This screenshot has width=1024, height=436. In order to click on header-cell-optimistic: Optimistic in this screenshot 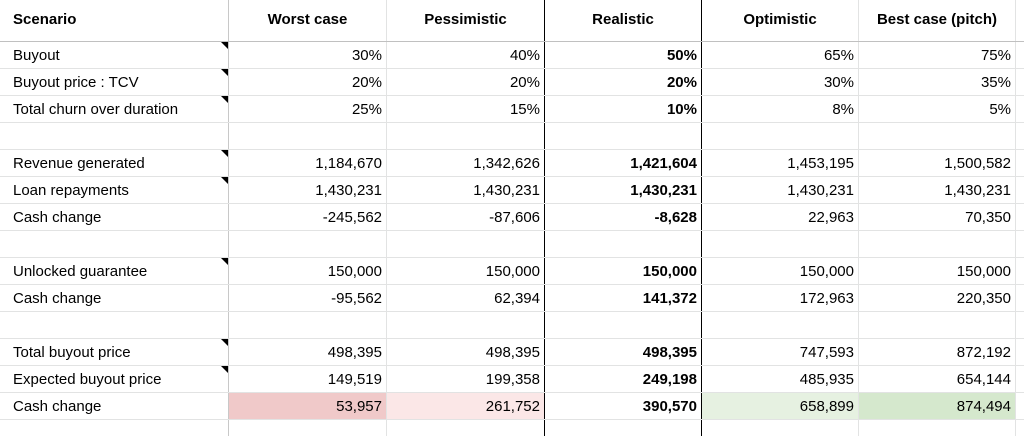, I will do `click(780, 20)`.